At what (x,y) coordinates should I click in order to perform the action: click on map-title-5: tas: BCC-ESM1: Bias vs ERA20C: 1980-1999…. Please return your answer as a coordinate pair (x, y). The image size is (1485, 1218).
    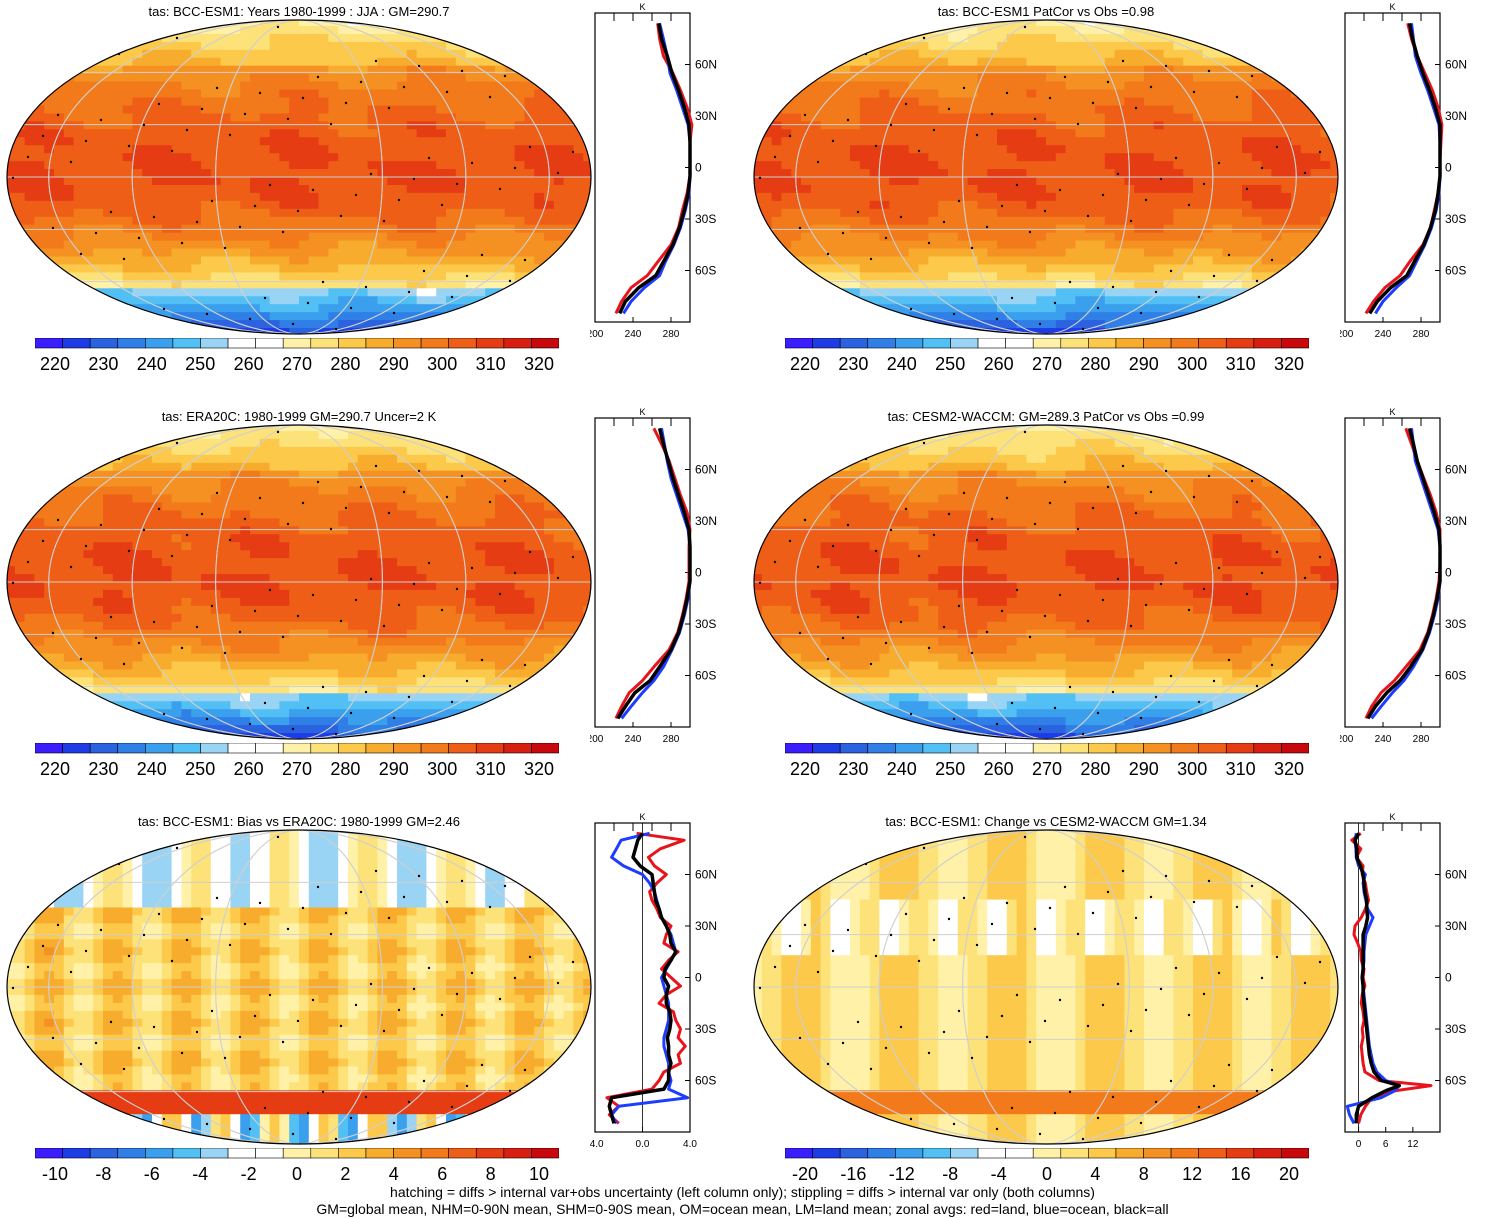
    Looking at the image, I should click on (299, 821).